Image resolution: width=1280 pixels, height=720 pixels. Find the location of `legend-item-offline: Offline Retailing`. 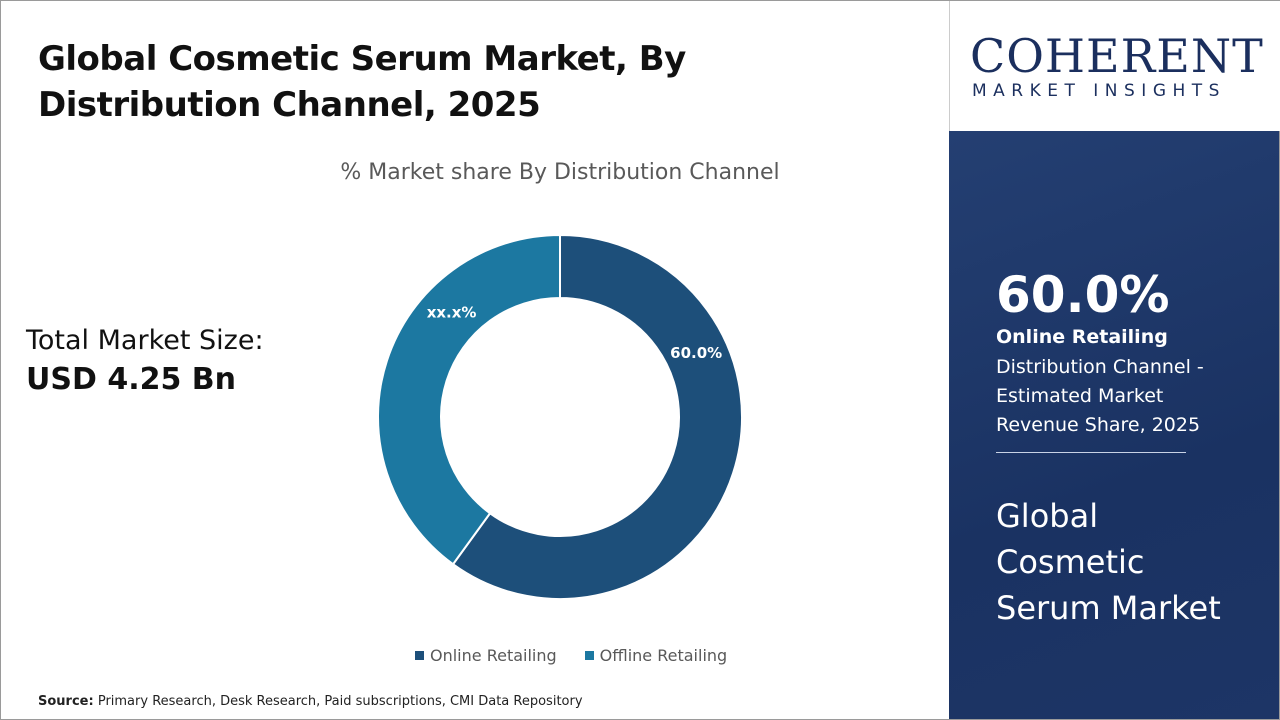

legend-item-offline: Offline Retailing is located at coordinates (656, 655).